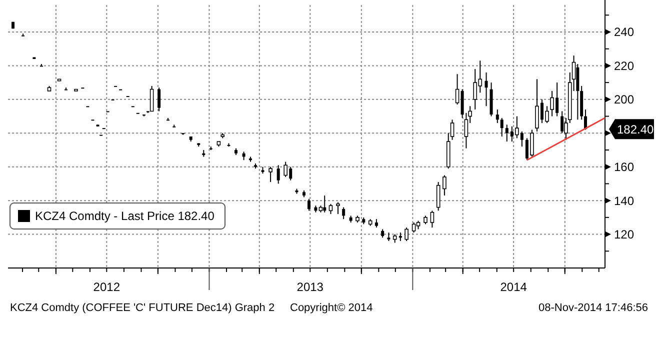 Image resolution: width=656 pixels, height=337 pixels. Describe the element at coordinates (624, 32) in the screenshot. I see `y-tick-label: 240` at that location.